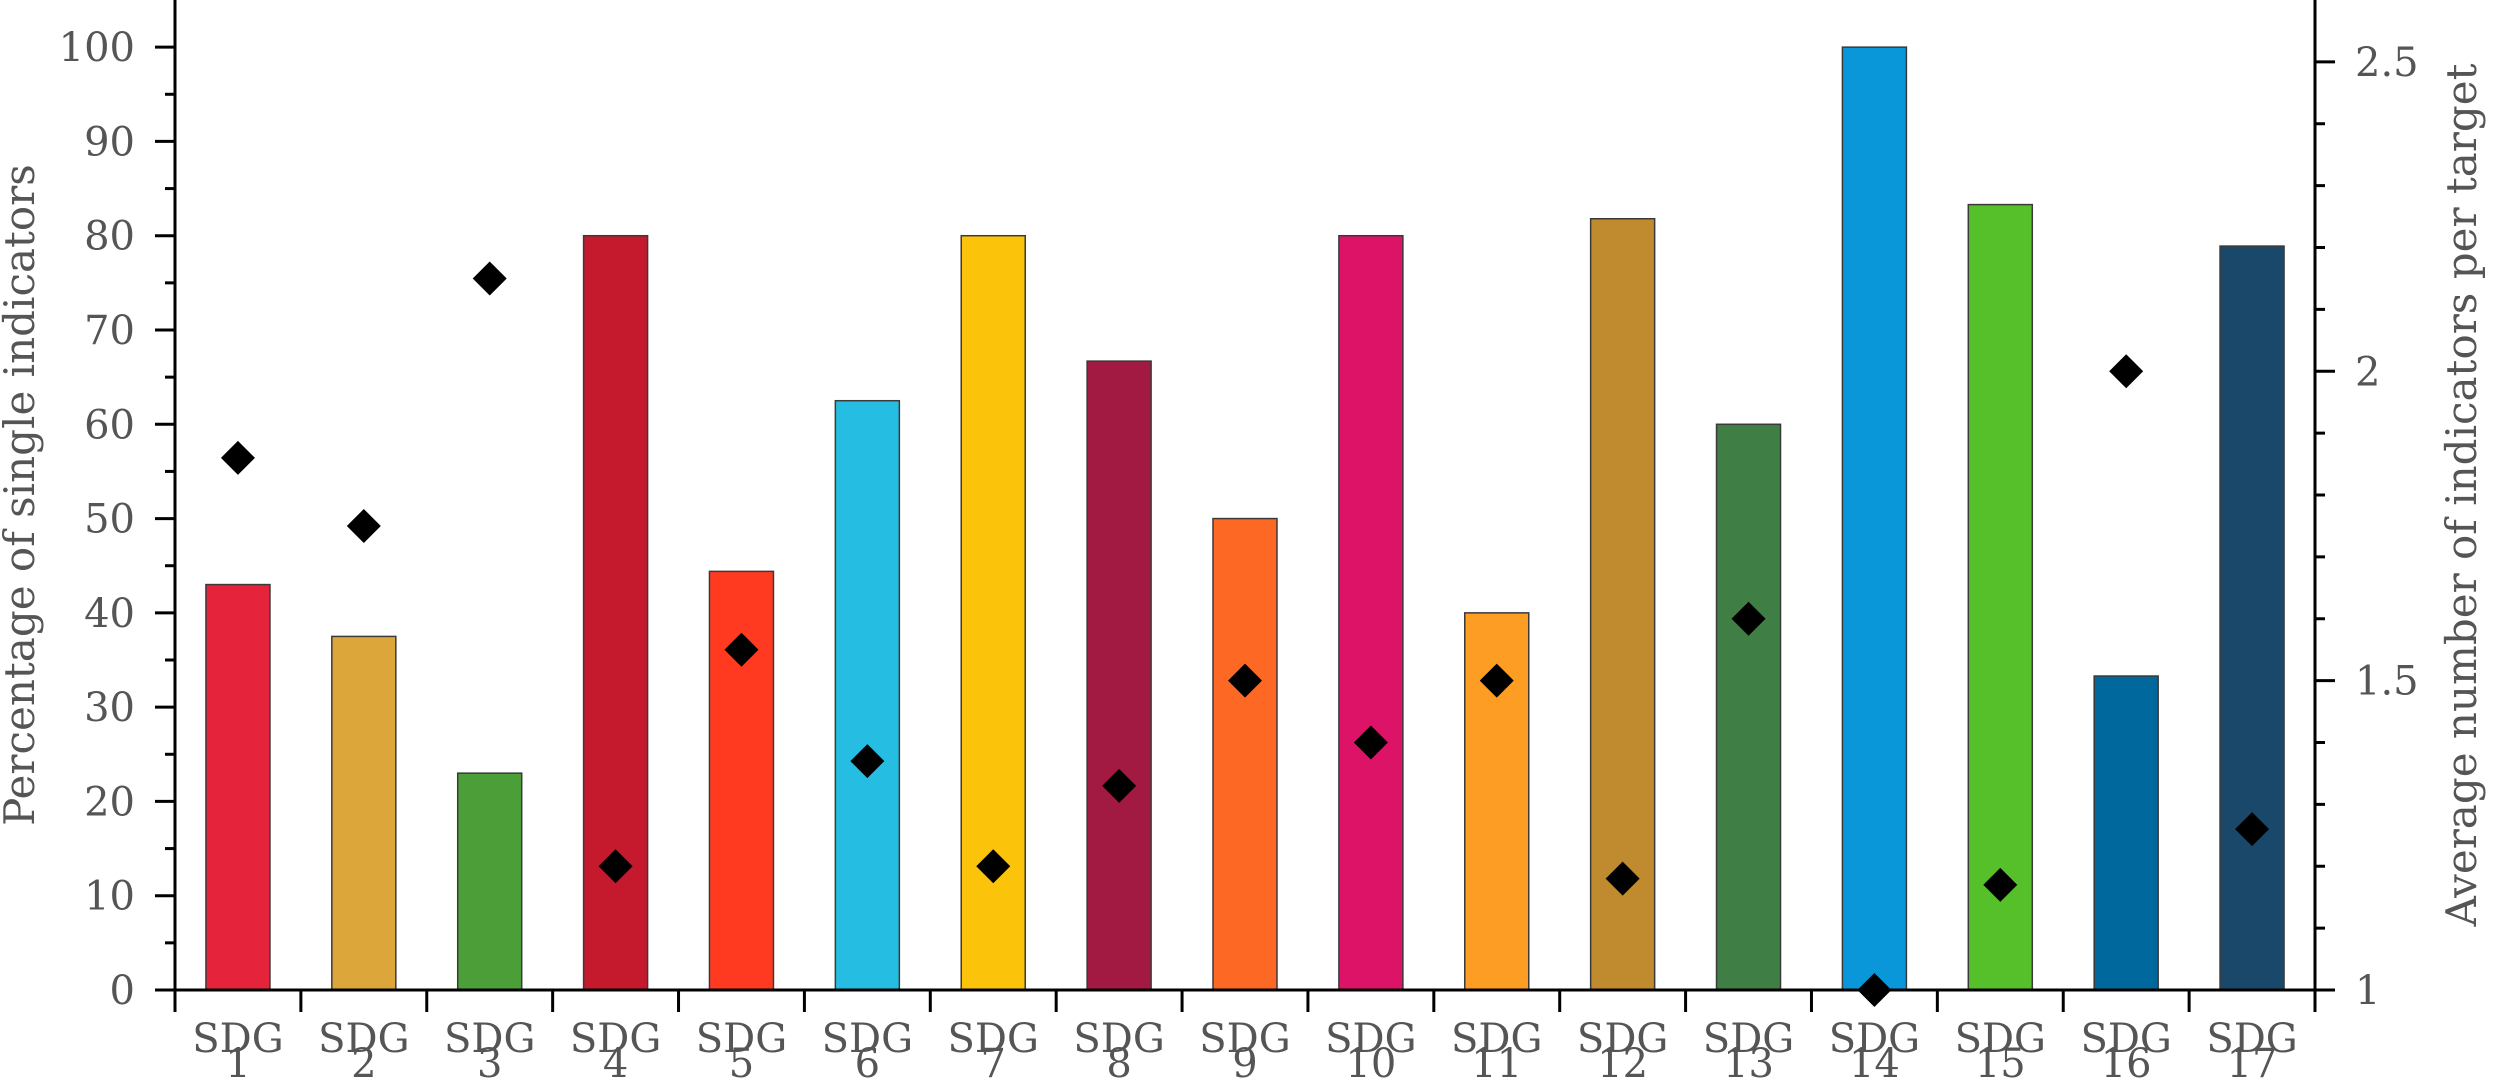 The image size is (2495, 1084). What do you see at coordinates (2126, 1062) in the screenshot?
I see `x-tick-label-line2: 16` at bounding box center [2126, 1062].